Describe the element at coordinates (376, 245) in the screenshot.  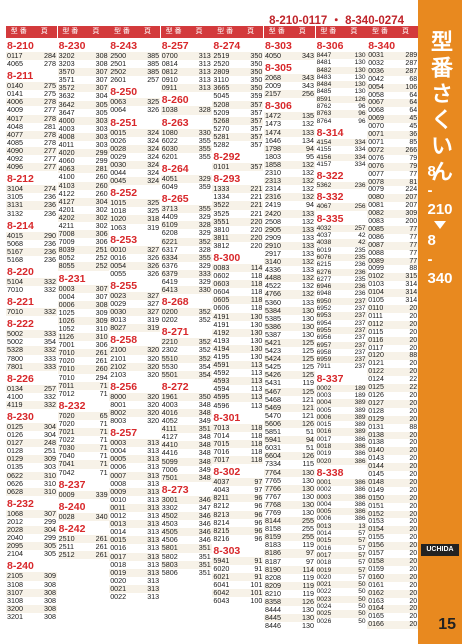
I see `model-number: 0087` at that location.